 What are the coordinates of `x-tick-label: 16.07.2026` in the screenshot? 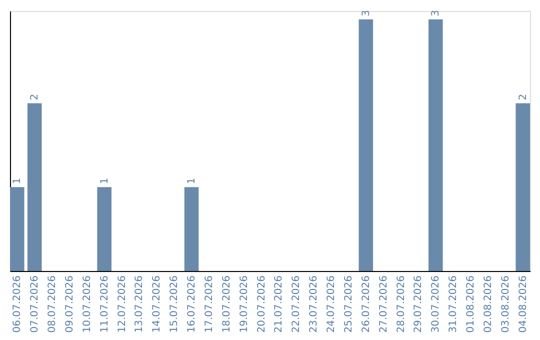 It's located at (192, 304).